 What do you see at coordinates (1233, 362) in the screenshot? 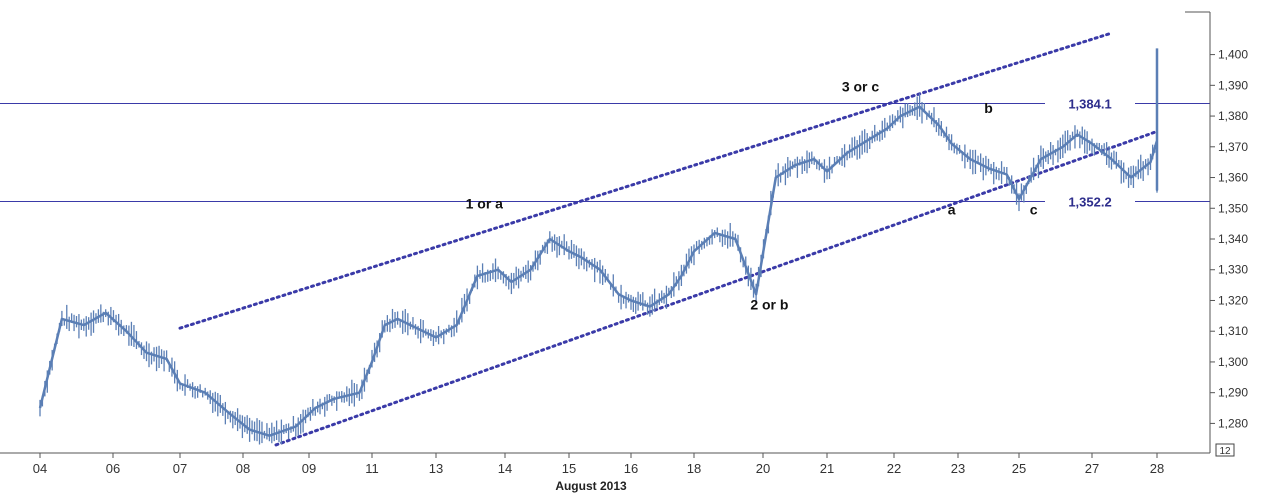
I see `y-tick-label: 1,300` at bounding box center [1233, 362].